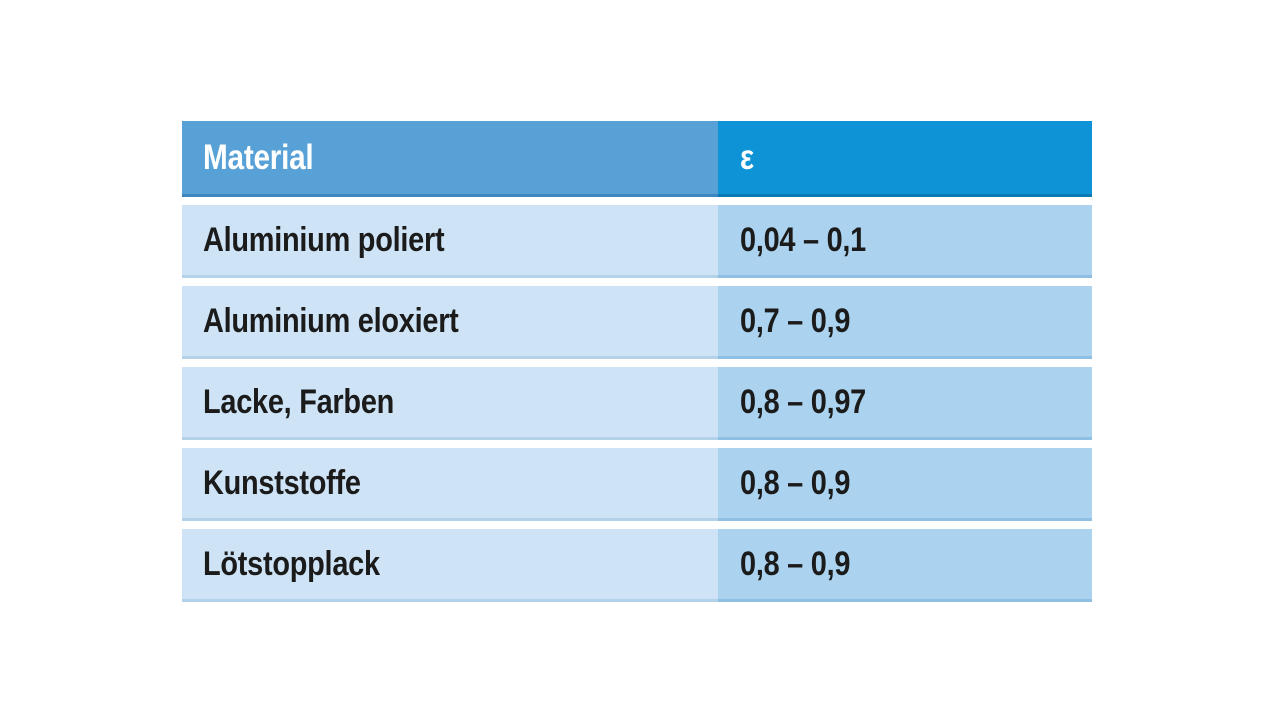 This screenshot has height=725, width=1280. What do you see at coordinates (282, 482) in the screenshot?
I see `material-value: Kunststoffe` at bounding box center [282, 482].